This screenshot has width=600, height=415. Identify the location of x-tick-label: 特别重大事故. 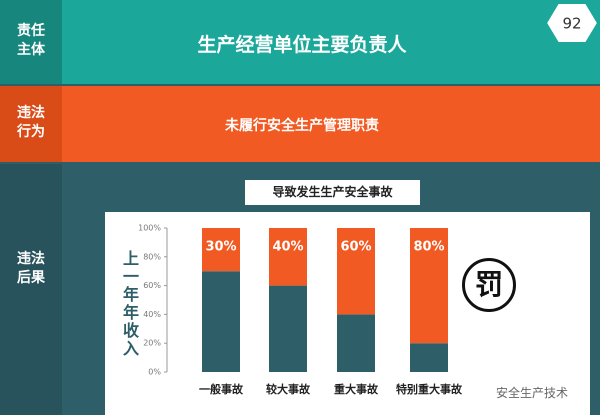
(429, 389).